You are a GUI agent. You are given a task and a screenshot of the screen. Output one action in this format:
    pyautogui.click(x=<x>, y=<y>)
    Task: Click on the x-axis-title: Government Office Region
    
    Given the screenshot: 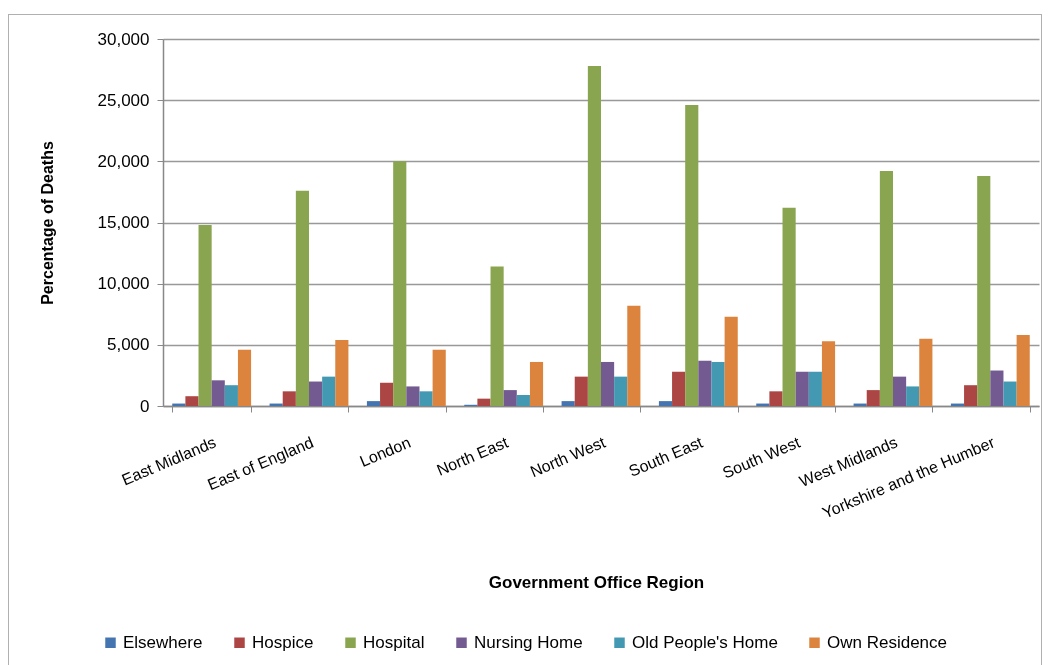 What is the action you would take?
    pyautogui.click(x=596, y=582)
    